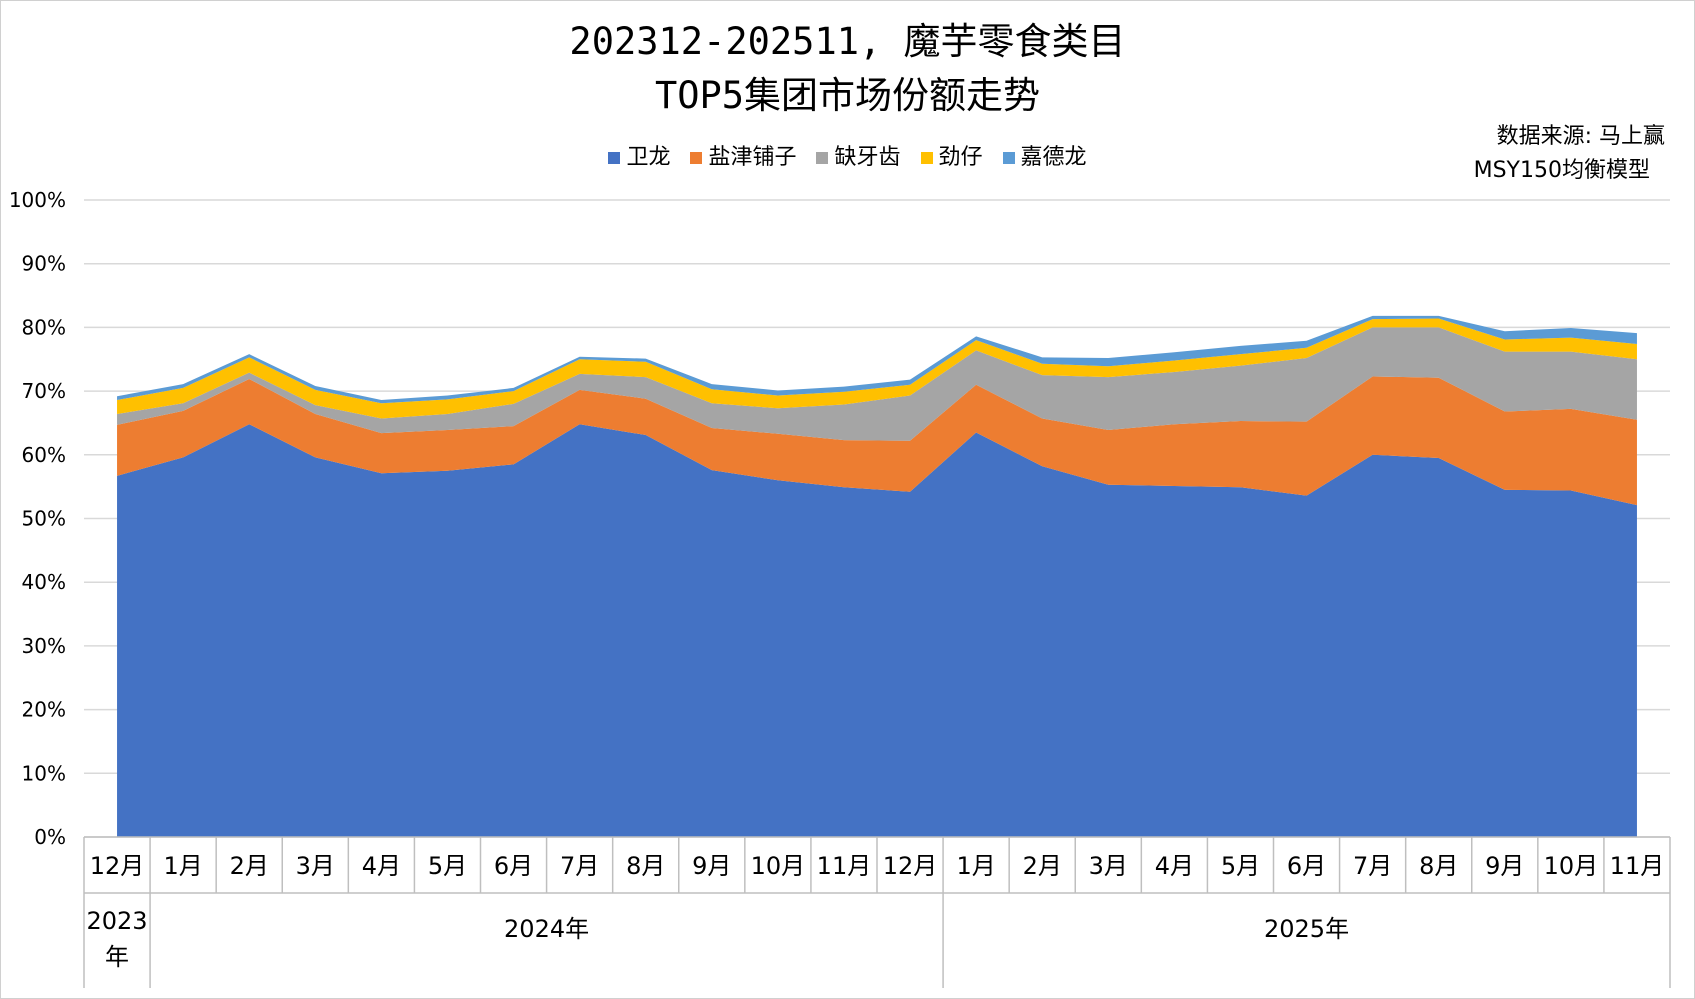 This screenshot has width=1695, height=999. I want to click on group-label: 2025年, so click(1306, 929).